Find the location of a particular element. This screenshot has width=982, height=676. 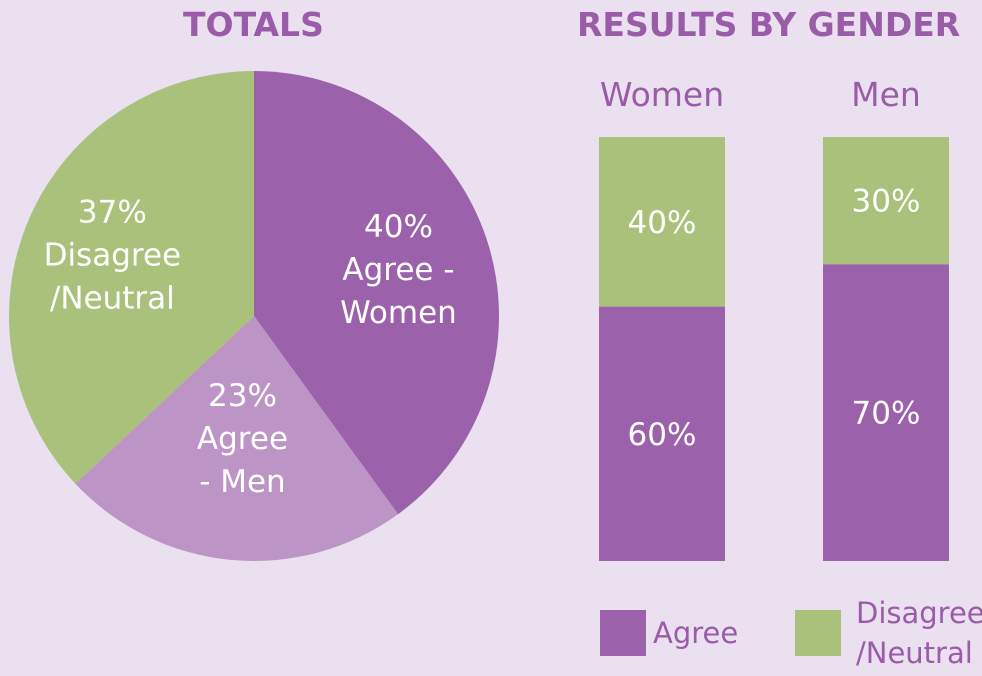

bar-value-label: 40% is located at coordinates (662, 223).